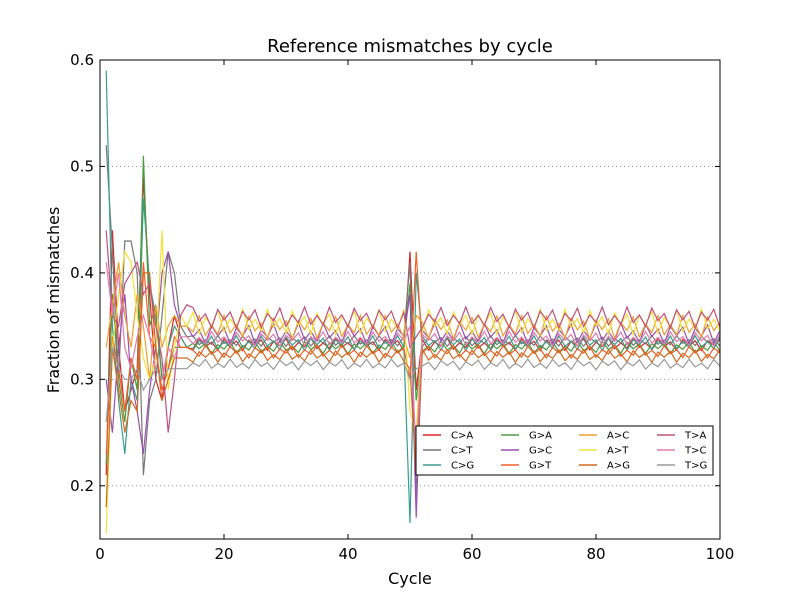  I want to click on legend-entry: A>T, so click(618, 451).